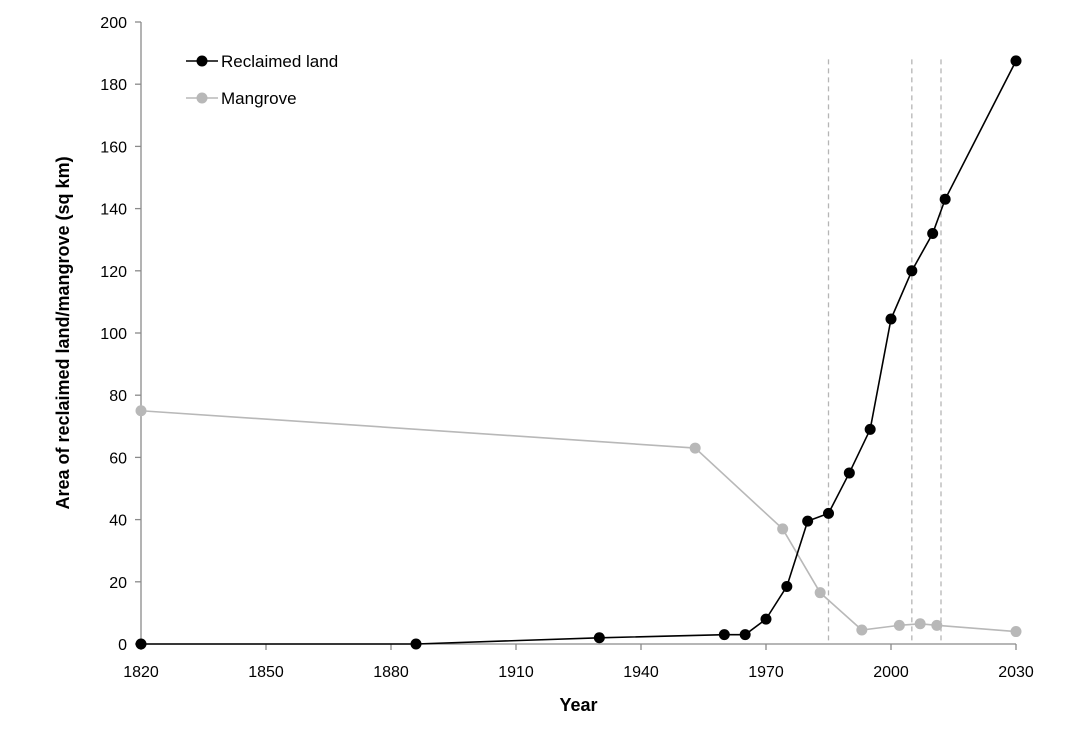 Image resolution: width=1092 pixels, height=733 pixels. I want to click on legend-marker-reclaimed-land, so click(202, 61).